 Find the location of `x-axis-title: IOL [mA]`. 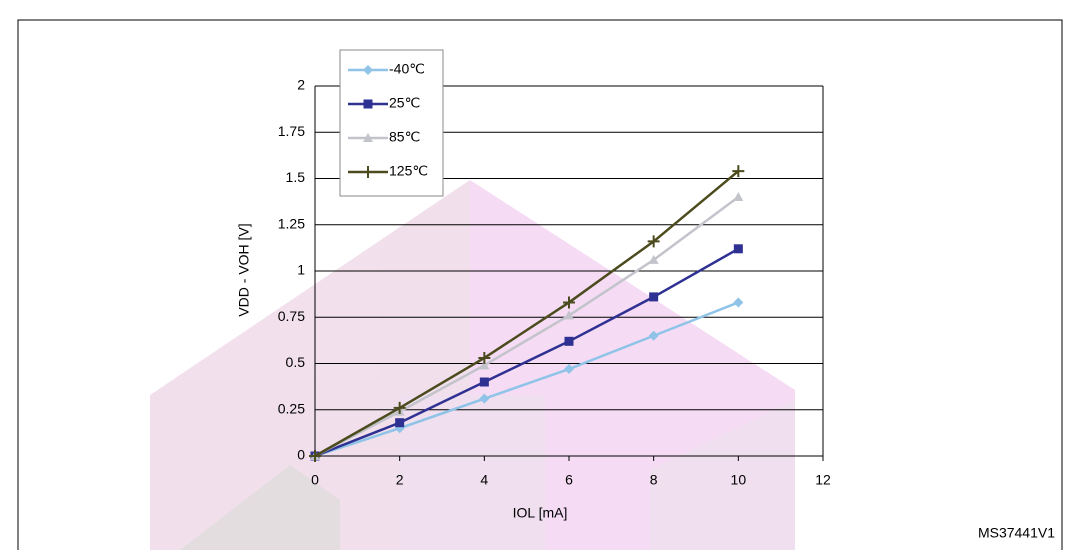

x-axis-title: IOL [mA] is located at coordinates (540, 513).